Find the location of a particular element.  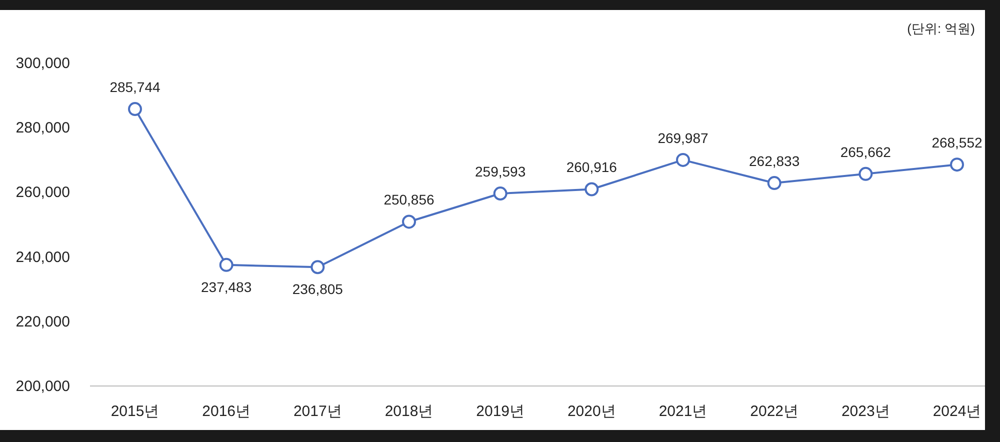

data-label: 268,552 is located at coordinates (957, 142).